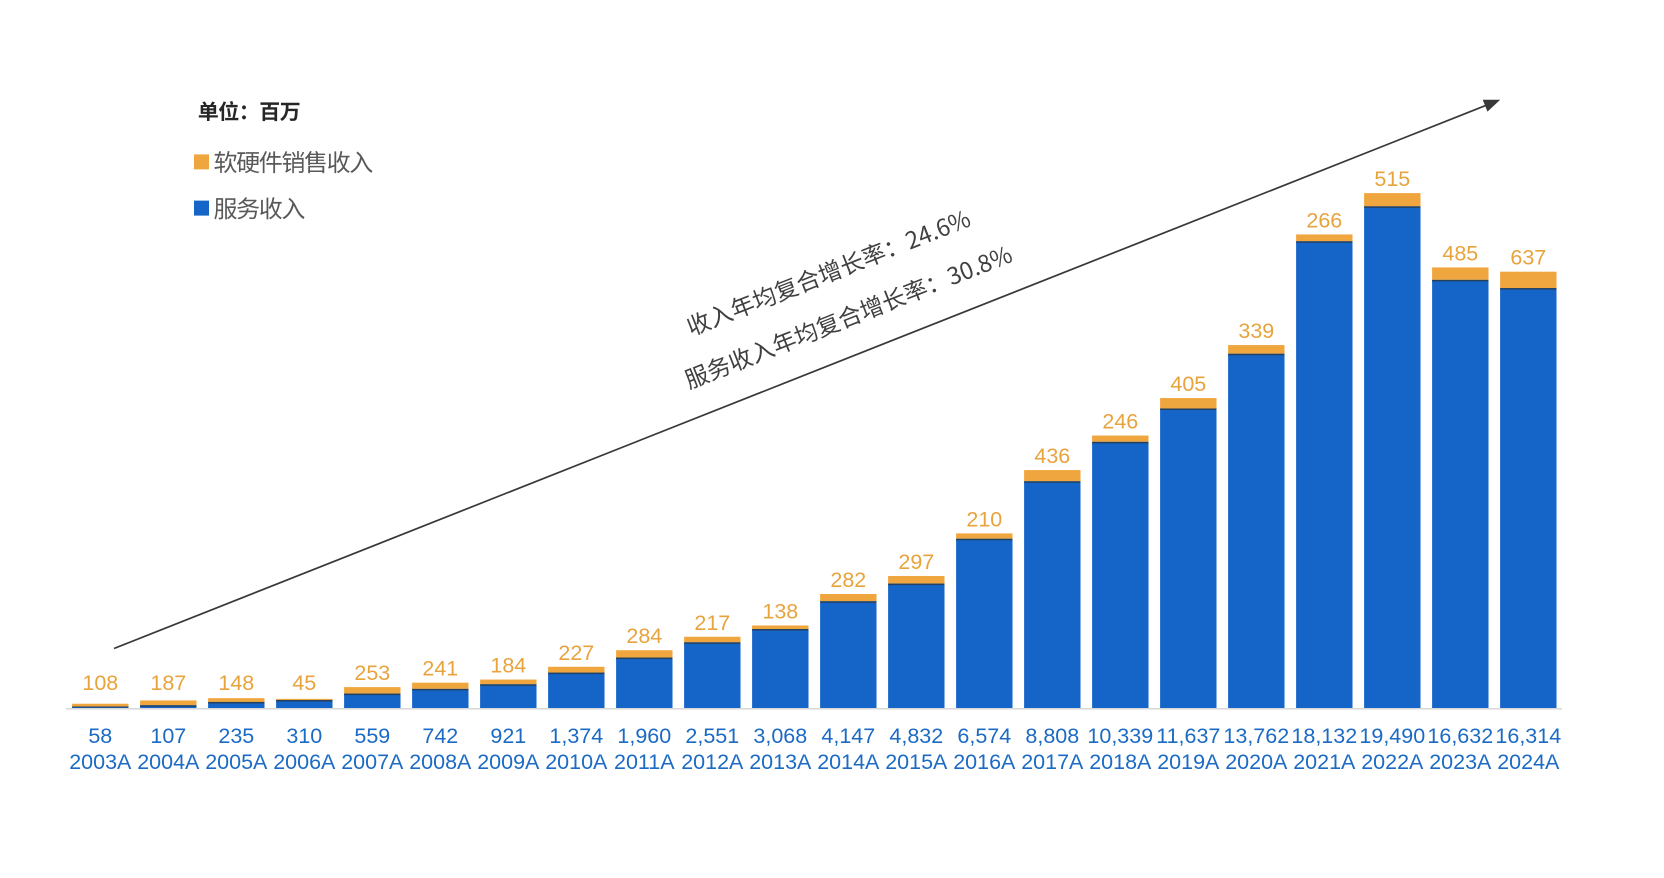 The width and height of the screenshot is (1664, 878). Describe the element at coordinates (1324, 736) in the screenshot. I see `svg-text: 18,132` at that location.